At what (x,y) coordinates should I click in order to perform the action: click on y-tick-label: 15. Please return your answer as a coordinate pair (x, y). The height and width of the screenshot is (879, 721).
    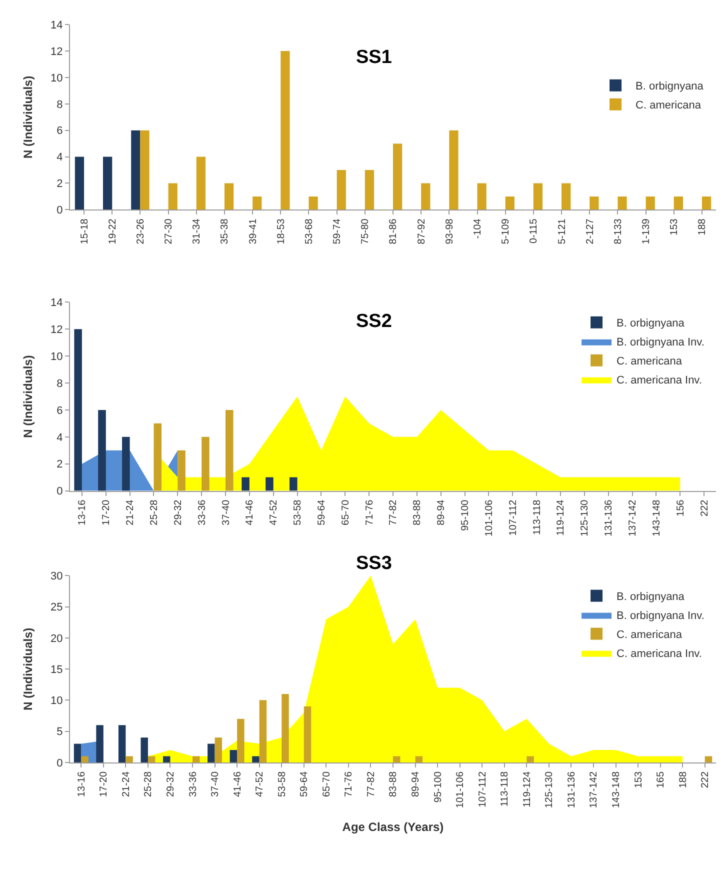
    Looking at the image, I should click on (56, 670).